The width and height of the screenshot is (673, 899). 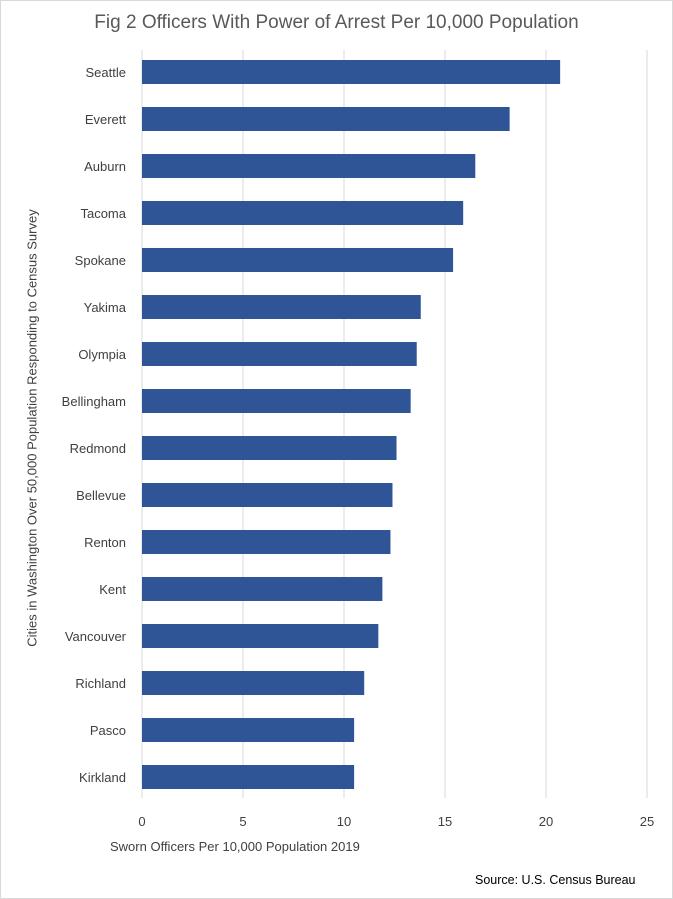 What do you see at coordinates (96, 636) in the screenshot?
I see `category-label: Vancouver` at bounding box center [96, 636].